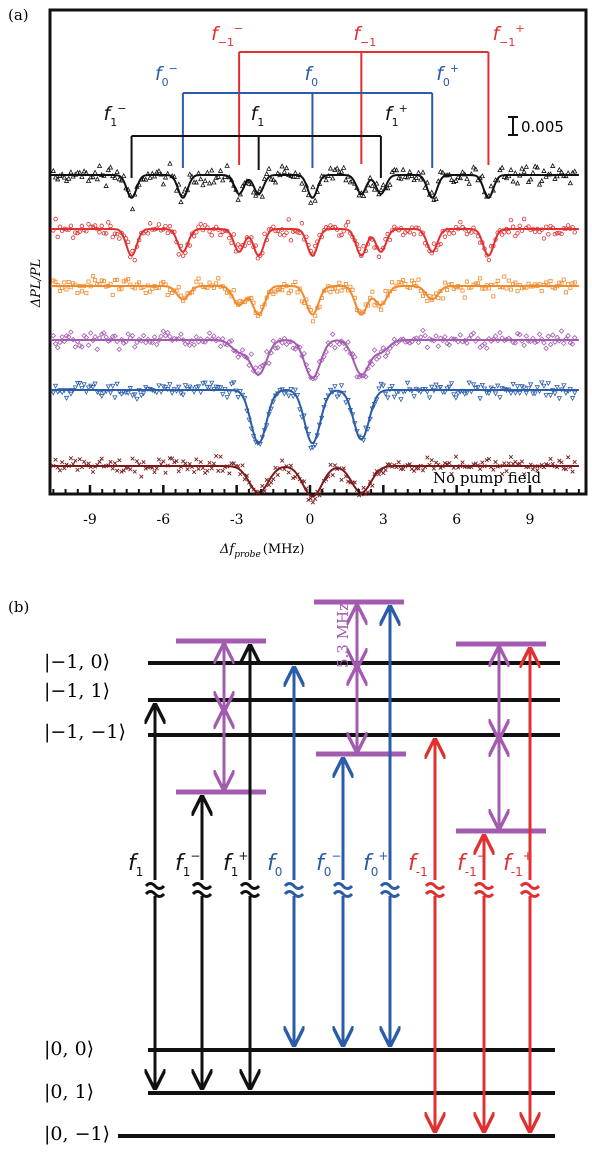 Image resolution: width=592 pixels, height=1172 pixels. Describe the element at coordinates (115, 115) in the screenshot. I see `bracket-label-f_1-left: f1−` at that location.